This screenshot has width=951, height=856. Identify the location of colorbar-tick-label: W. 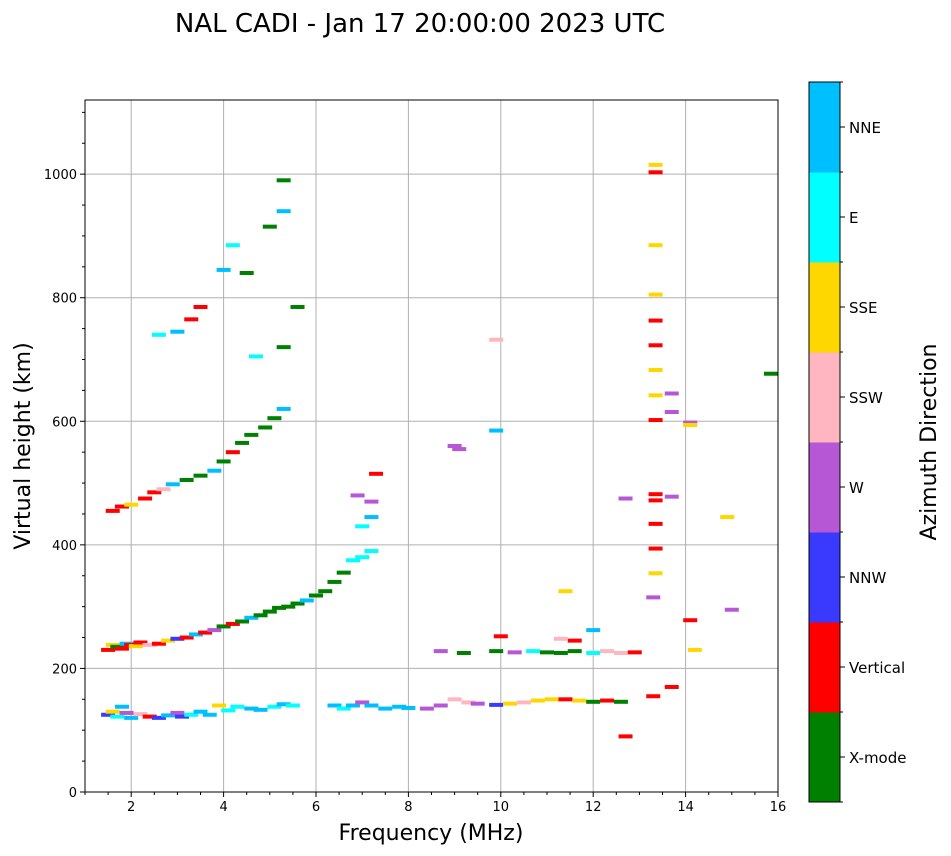
(856, 488).